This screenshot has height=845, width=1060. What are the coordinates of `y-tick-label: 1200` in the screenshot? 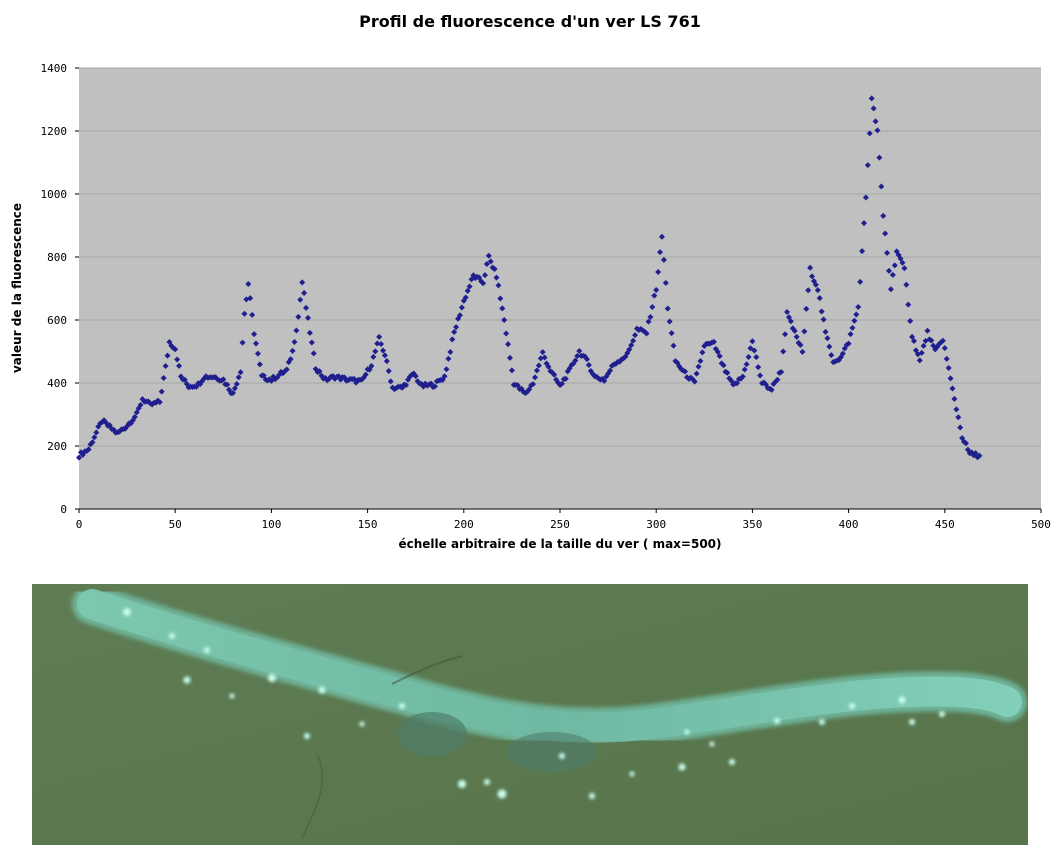 It's located at (54, 131).